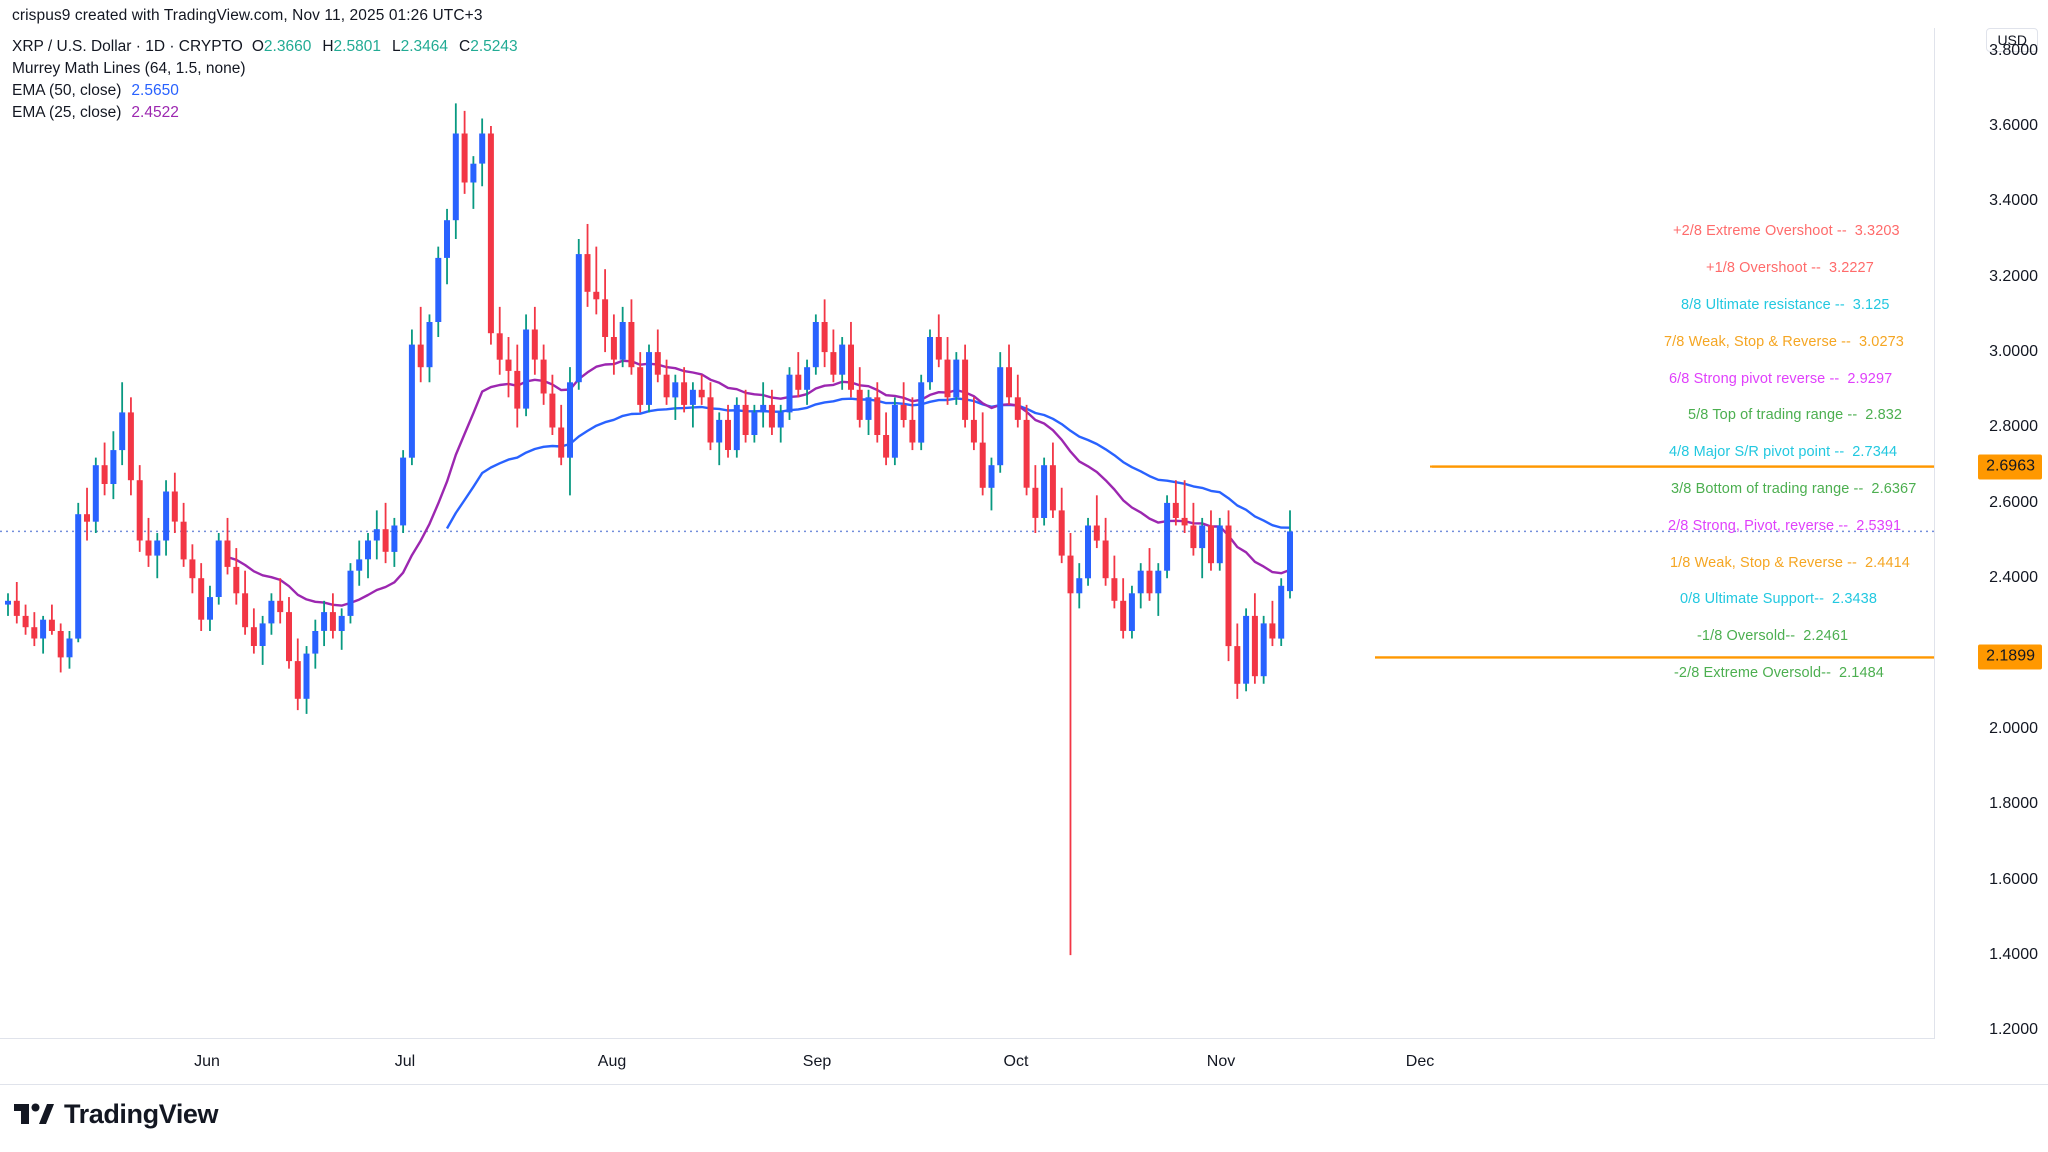  Describe the element at coordinates (2013, 879) in the screenshot. I see `price-tick: 1.6000` at that location.